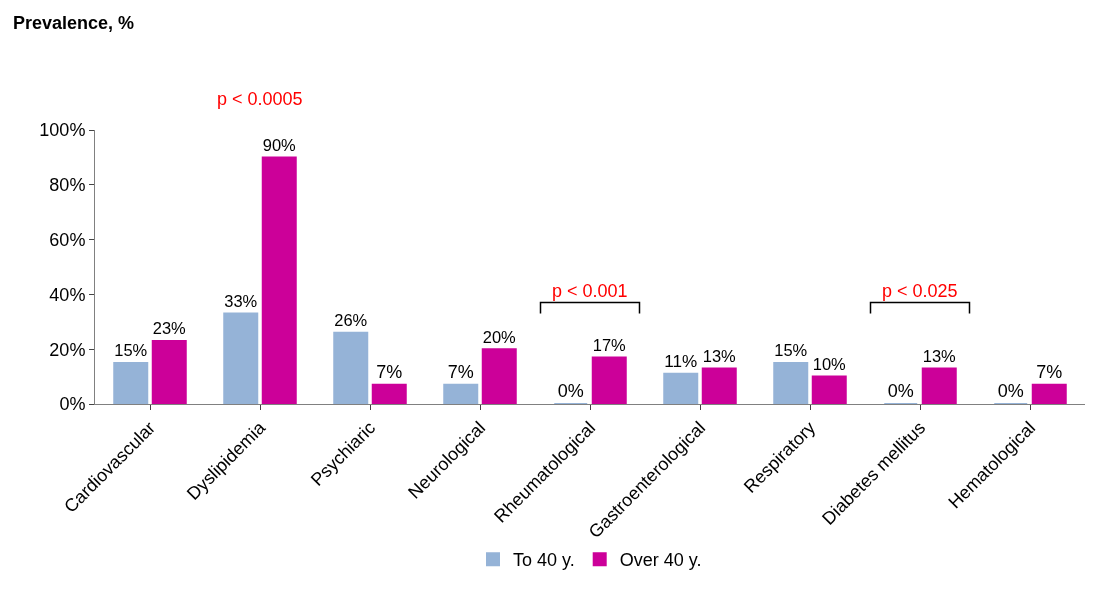 This screenshot has height=590, width=1105. Describe the element at coordinates (72, 404) in the screenshot. I see `y-tick-label: 0%` at that location.